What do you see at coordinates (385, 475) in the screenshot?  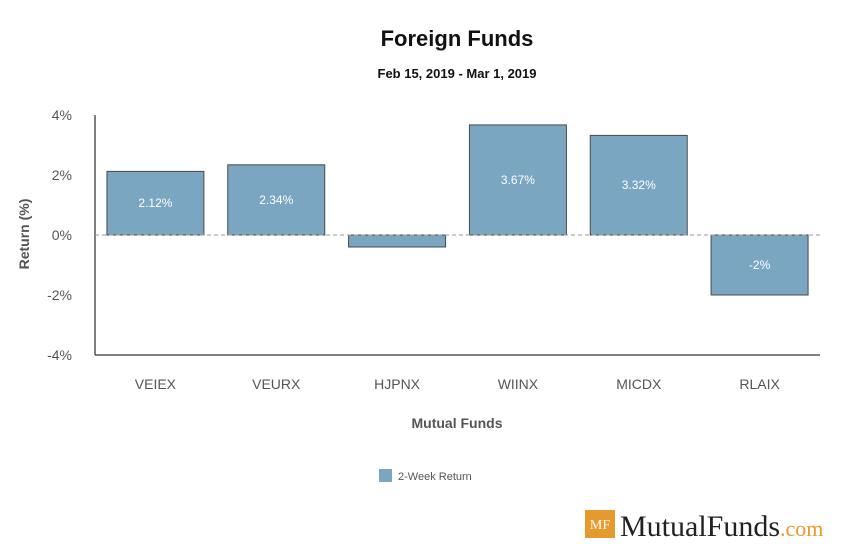 I see `legend-swatch` at bounding box center [385, 475].